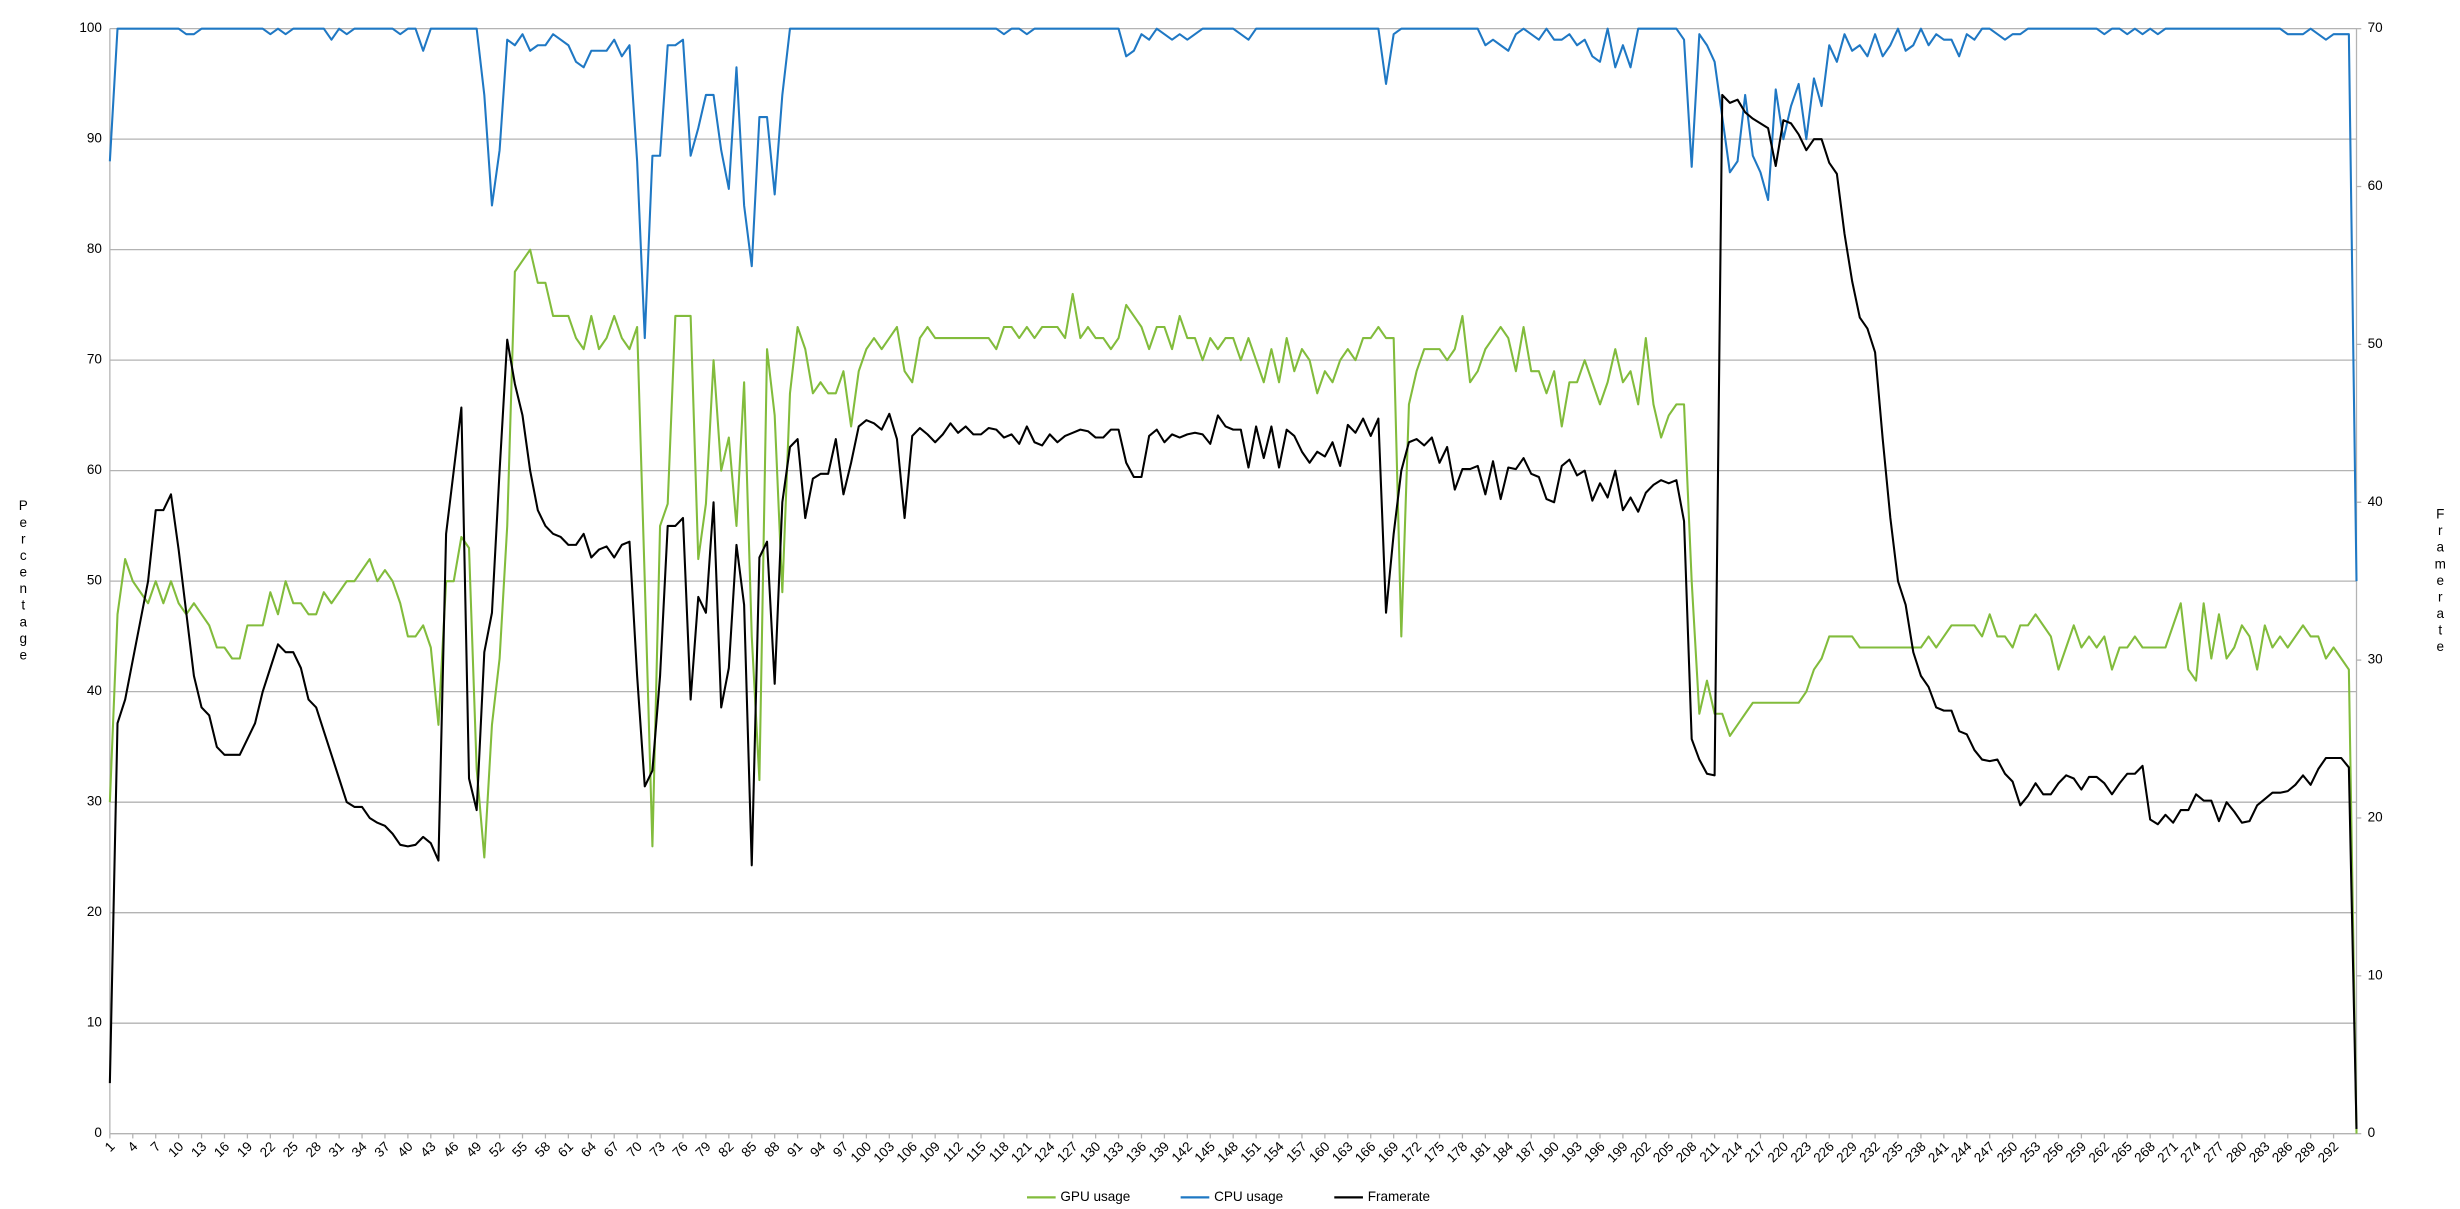 The width and height of the screenshot is (2460, 1209). I want to click on y2-axis-title: Framerate, so click(2440, 581).